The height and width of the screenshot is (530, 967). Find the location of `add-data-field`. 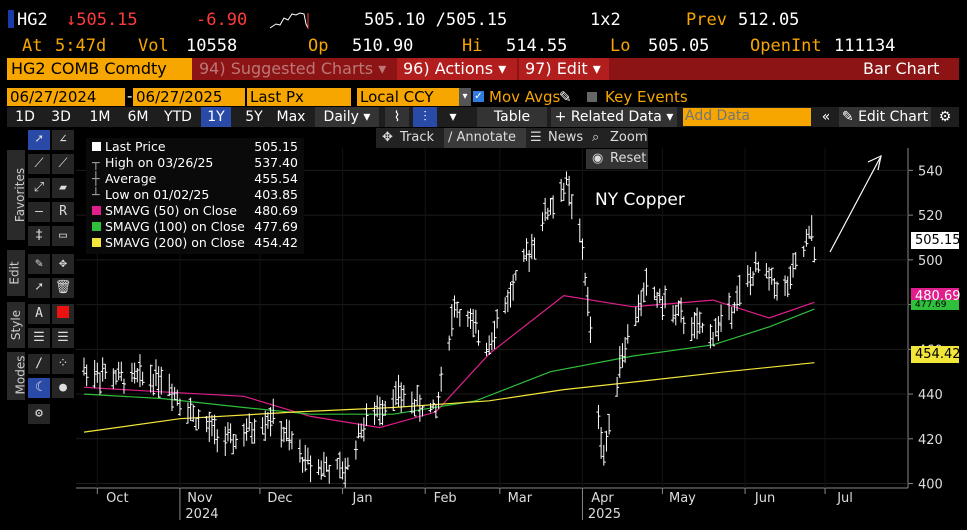

add-data-field is located at coordinates (747, 117).